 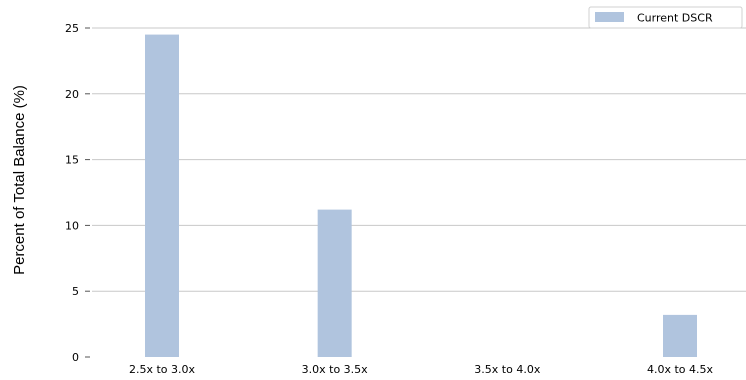 What do you see at coordinates (75, 357) in the screenshot?
I see `y-tick-label: 0` at bounding box center [75, 357].